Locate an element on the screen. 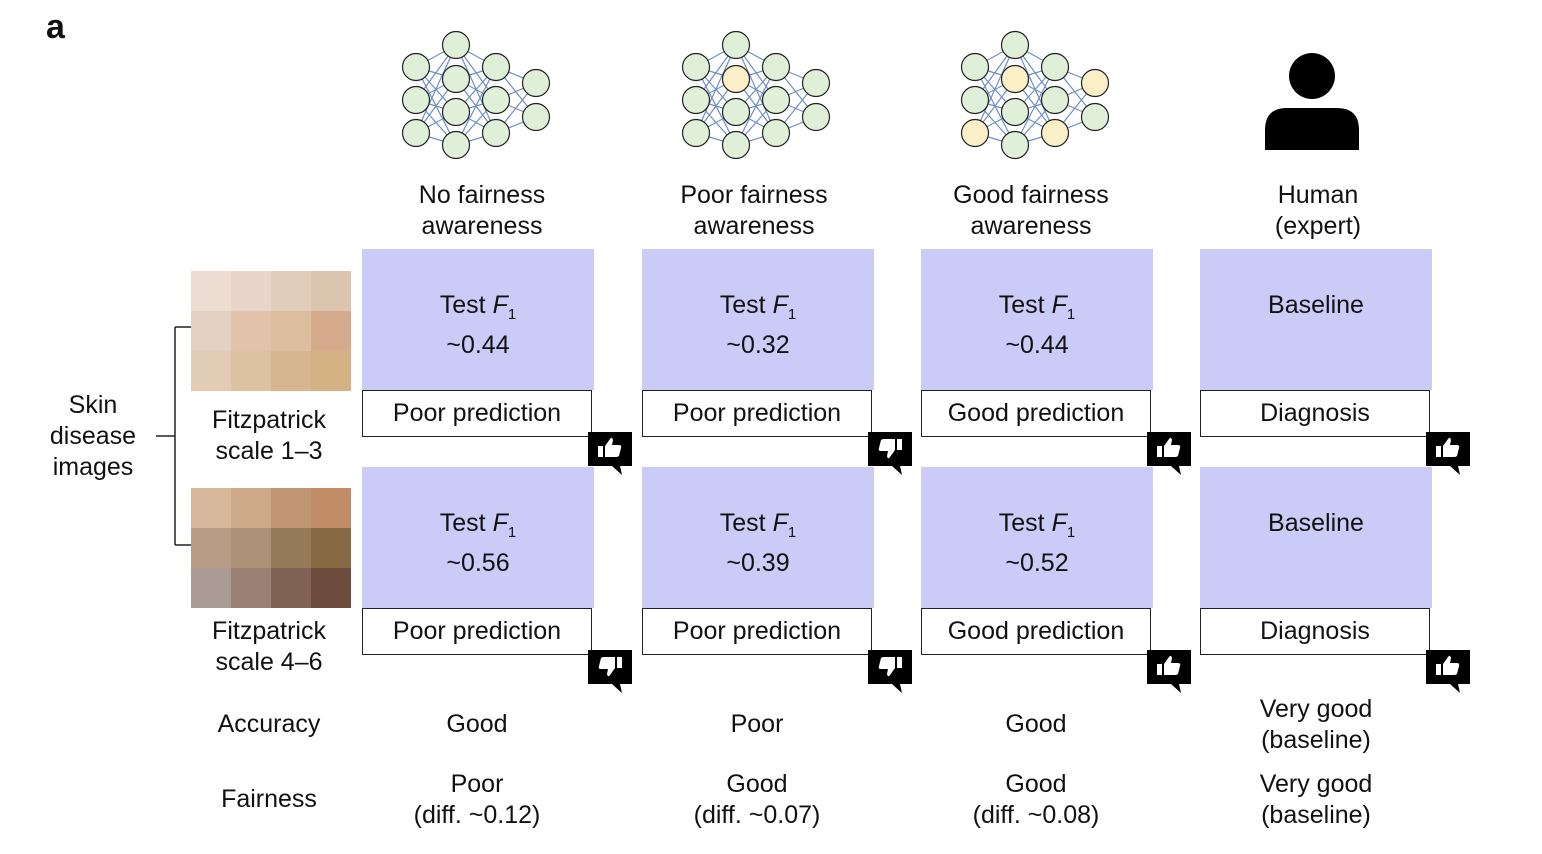 The image size is (1542, 854). fairness-value: Good (diff. ~0.07) is located at coordinates (757, 799).